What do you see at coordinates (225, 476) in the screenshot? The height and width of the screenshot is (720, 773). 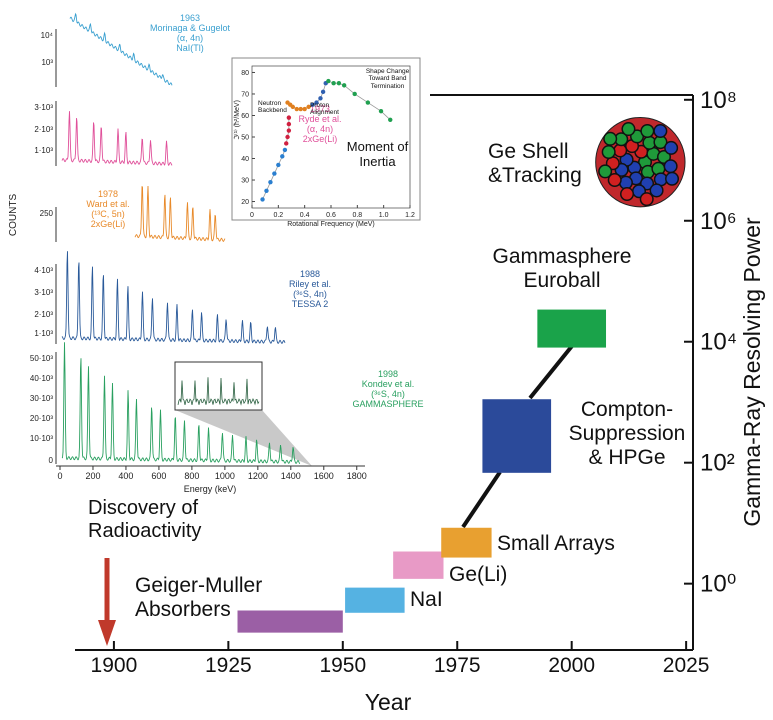 I see `x-tick-label: 1000` at bounding box center [225, 476].